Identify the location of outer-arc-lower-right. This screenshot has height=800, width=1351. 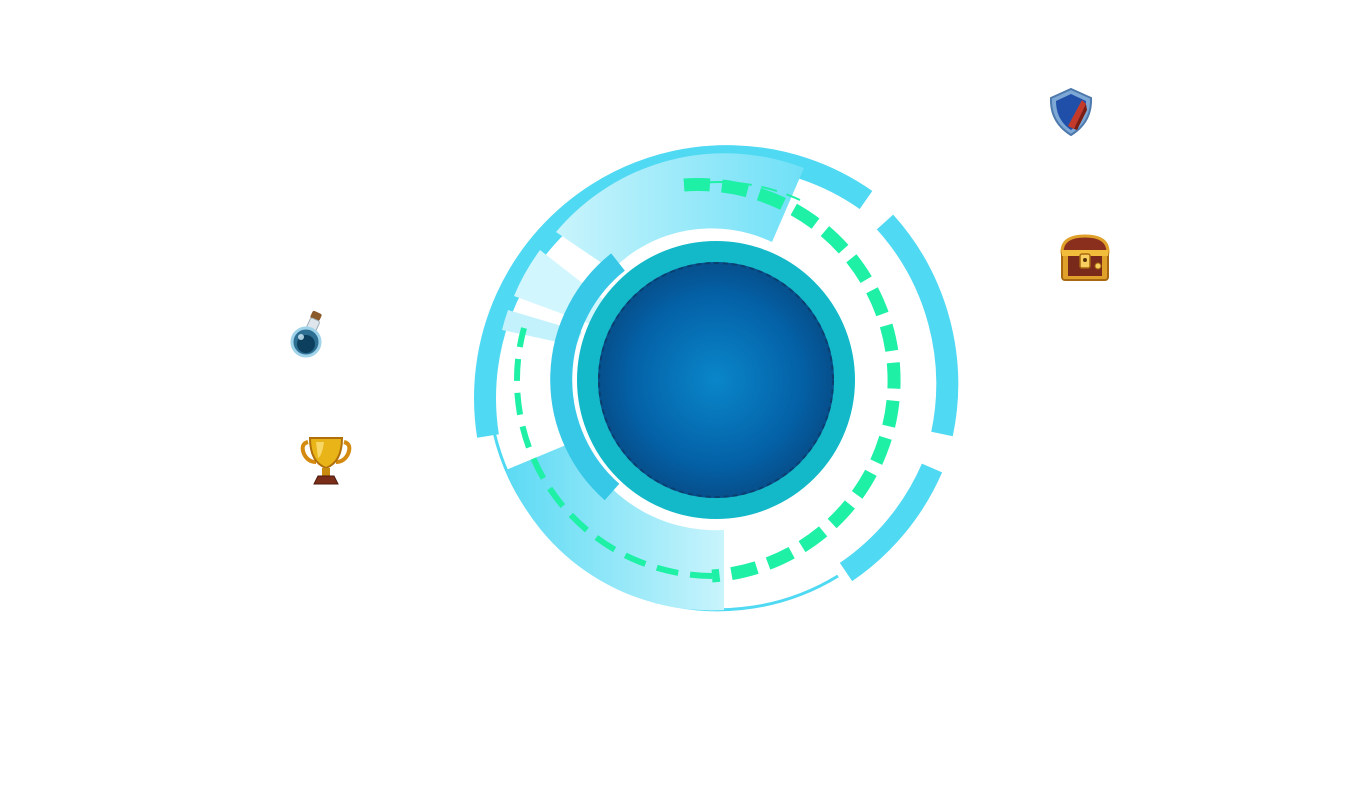
(891, 522).